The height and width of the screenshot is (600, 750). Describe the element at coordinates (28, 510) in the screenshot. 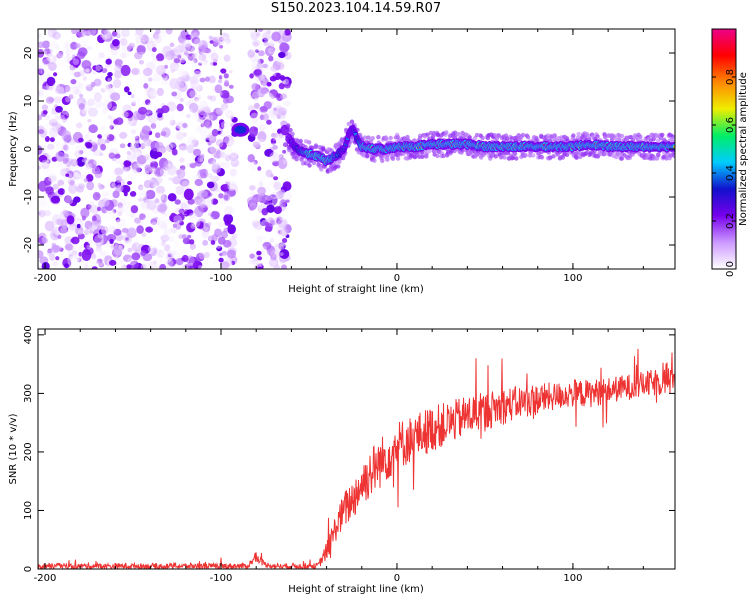

I see `snr-y-tick-label: 100` at that location.